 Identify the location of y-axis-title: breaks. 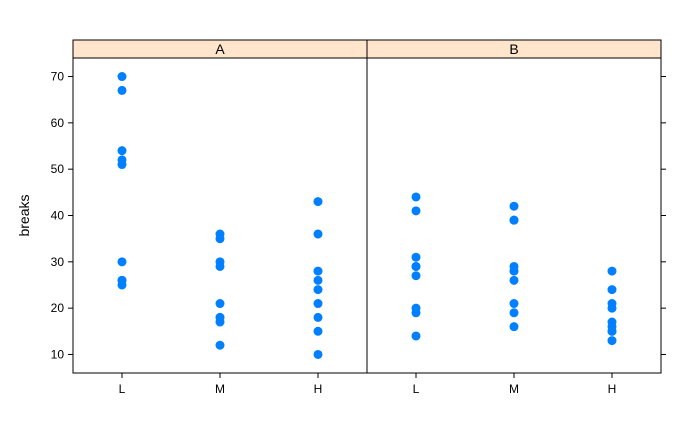
(24, 215).